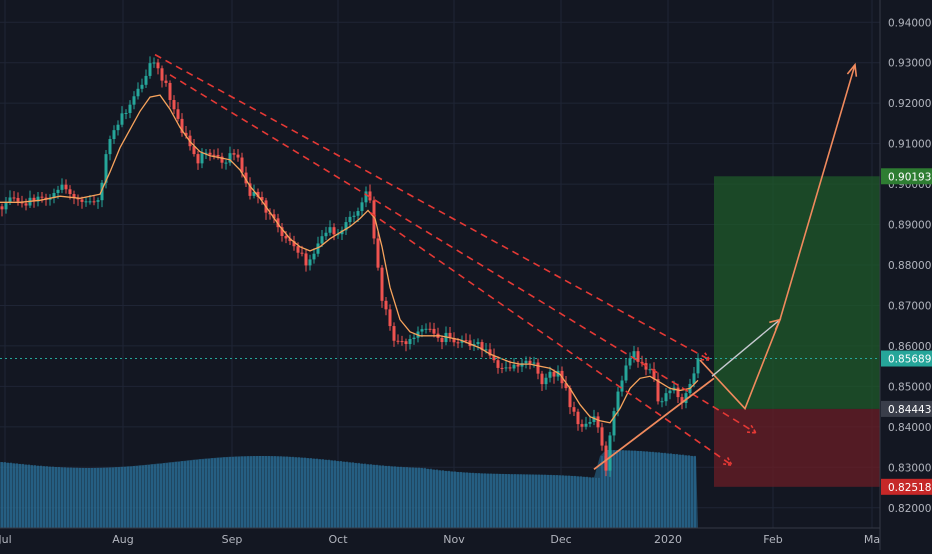 The image size is (932, 554). What do you see at coordinates (906, 486) in the screenshot?
I see `price-tag-stop` at bounding box center [906, 486].